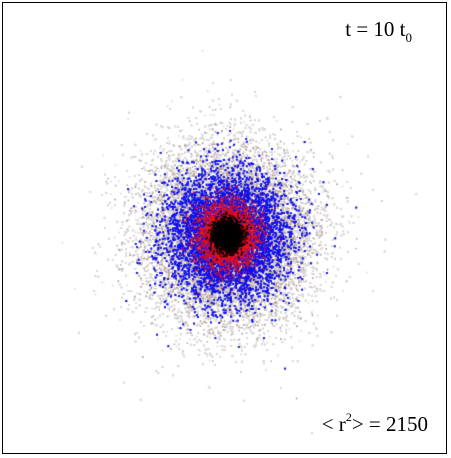 The height and width of the screenshot is (458, 451). Describe the element at coordinates (348, 417) in the screenshot. I see `msd-label-superscript: 2` at that location.